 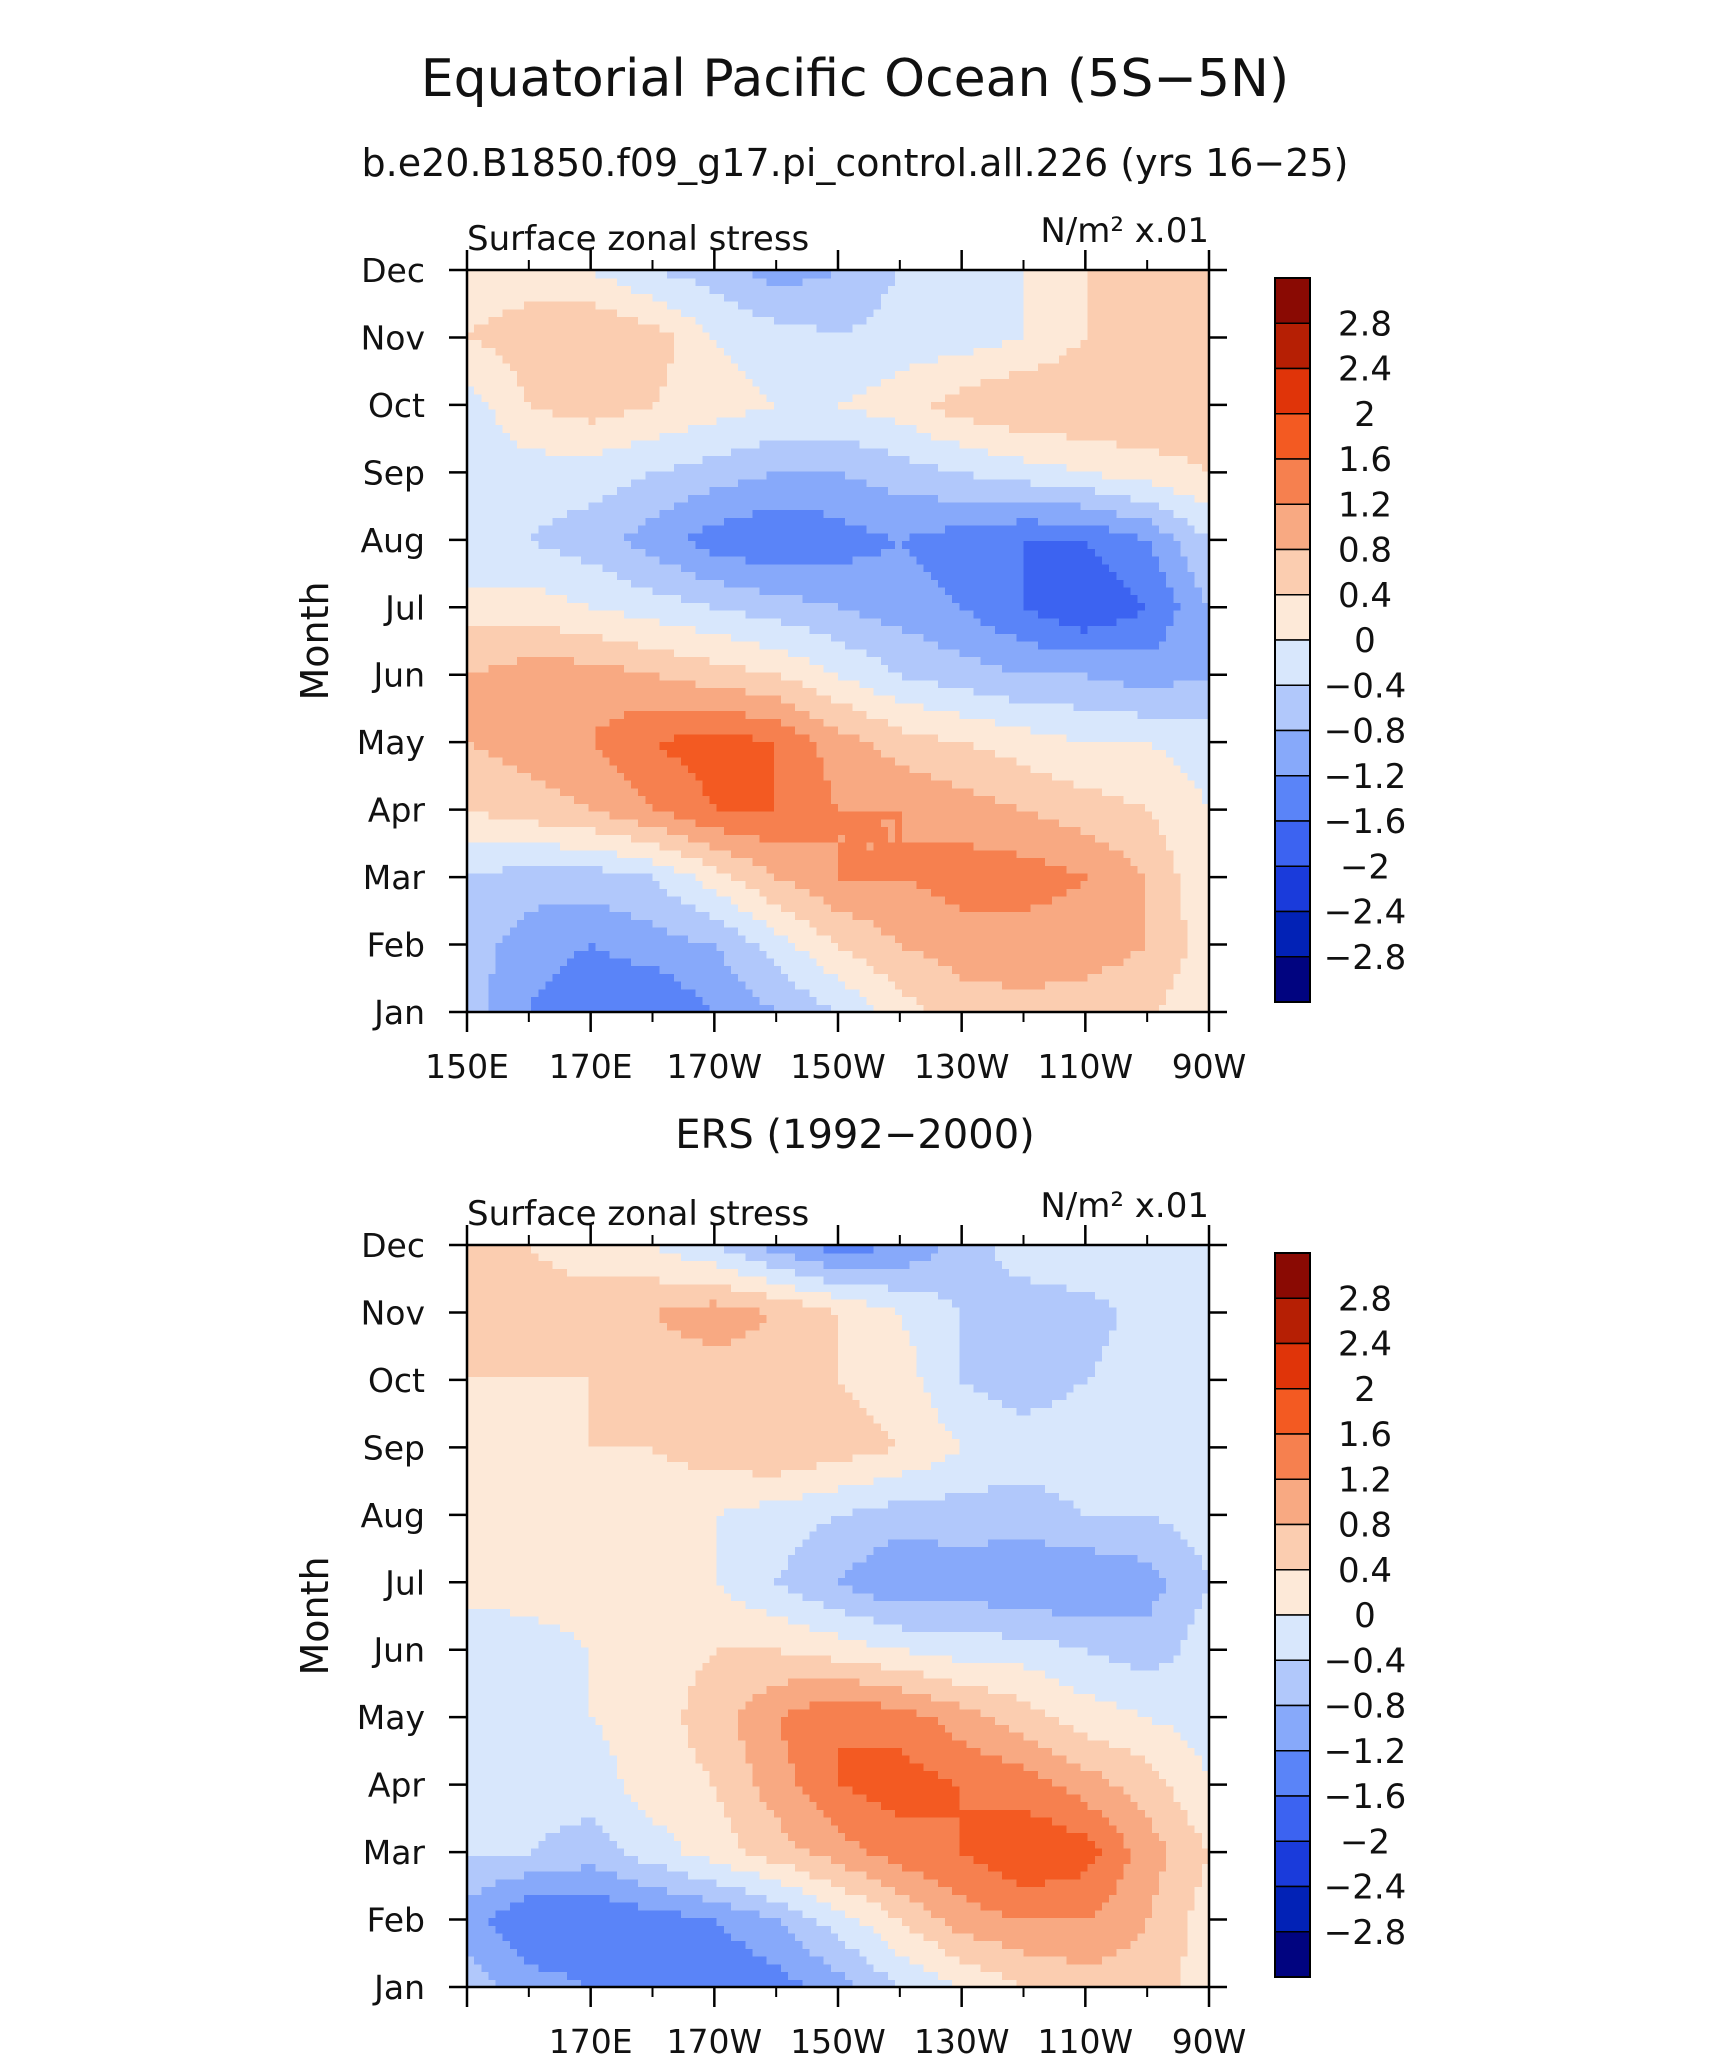 I want to click on x-tick-label: 170E, so click(x=591, y=1066).